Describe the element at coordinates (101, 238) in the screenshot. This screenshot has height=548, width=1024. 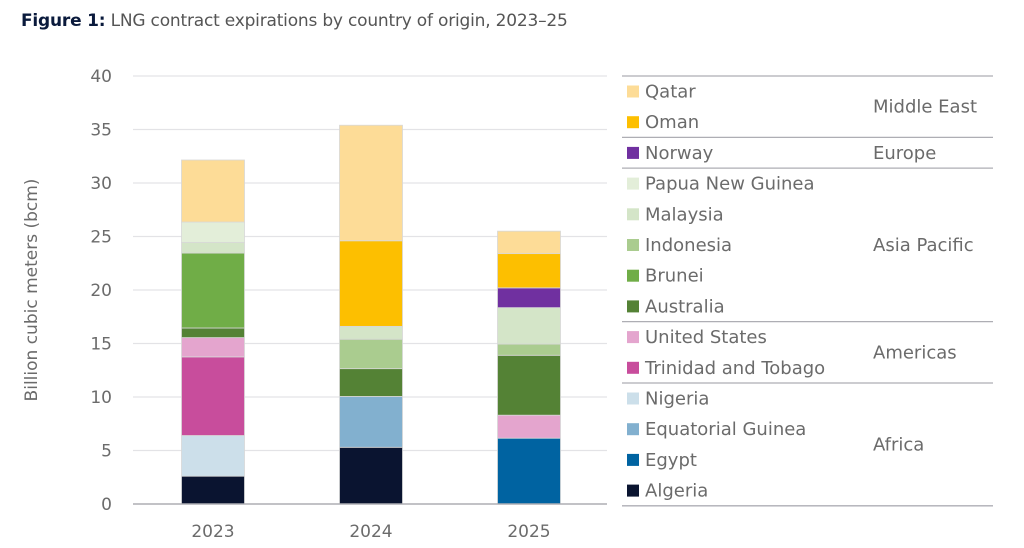
I see `y-tick-label: 25` at that location.